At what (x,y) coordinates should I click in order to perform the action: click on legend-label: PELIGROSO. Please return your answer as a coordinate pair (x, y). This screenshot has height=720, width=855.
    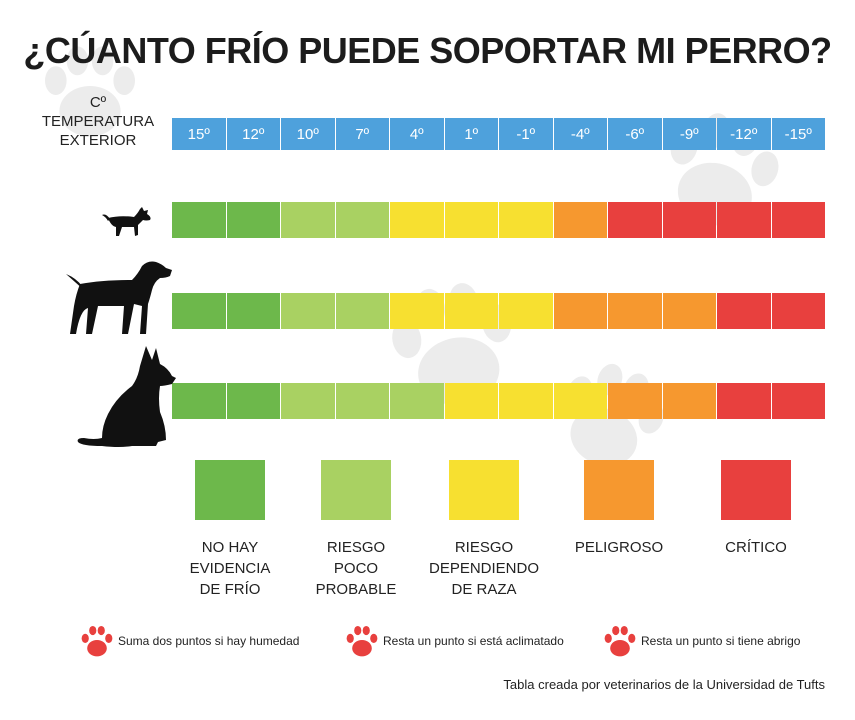
    Looking at the image, I should click on (619, 547).